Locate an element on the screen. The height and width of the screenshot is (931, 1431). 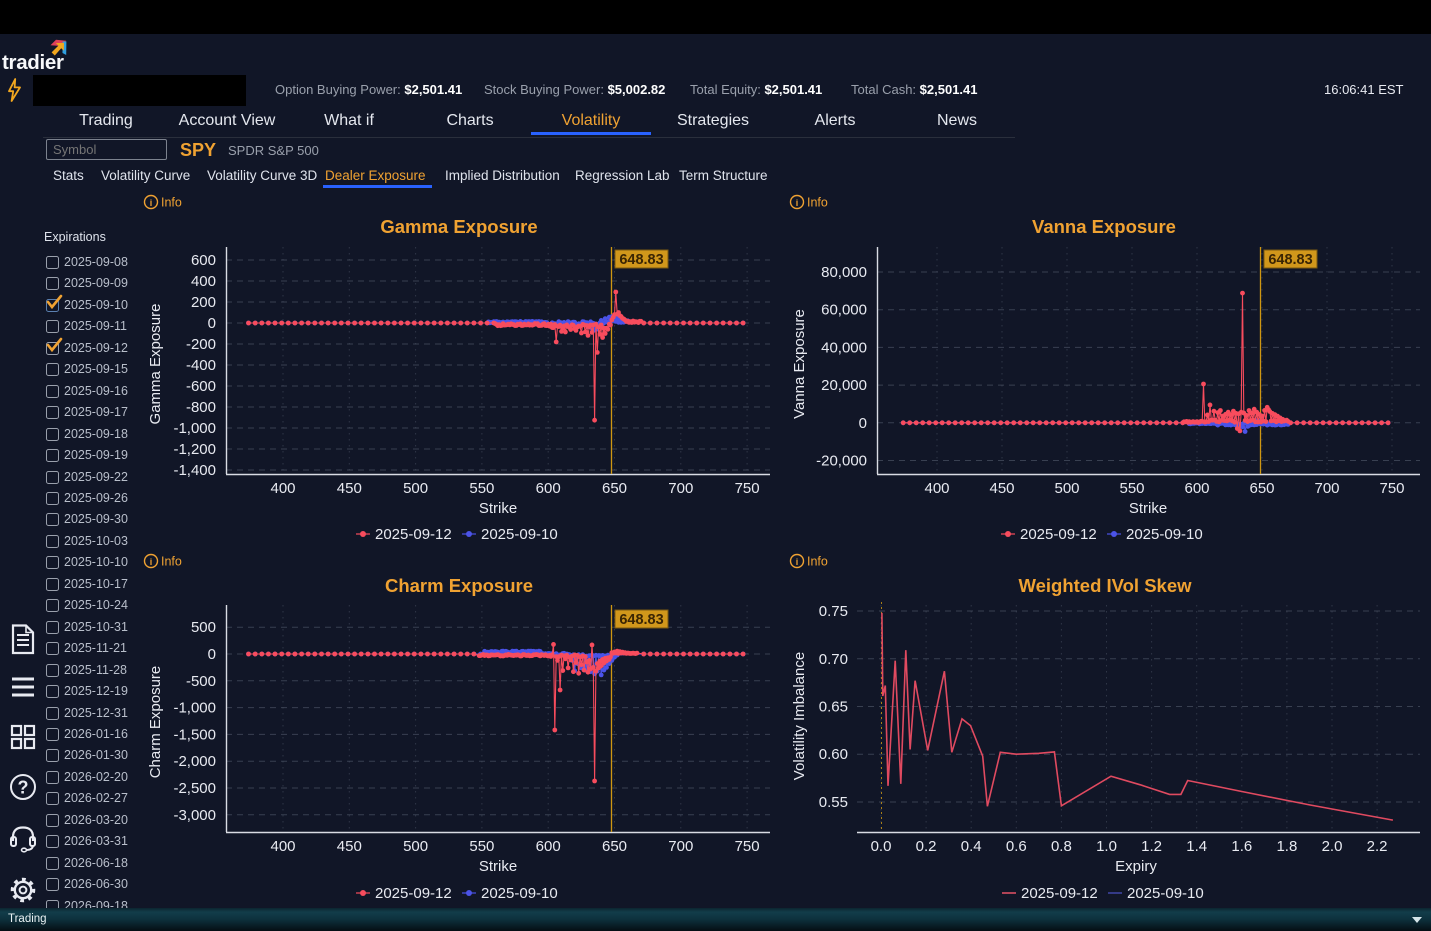
svg-text: 60,000 is located at coordinates (844, 310).